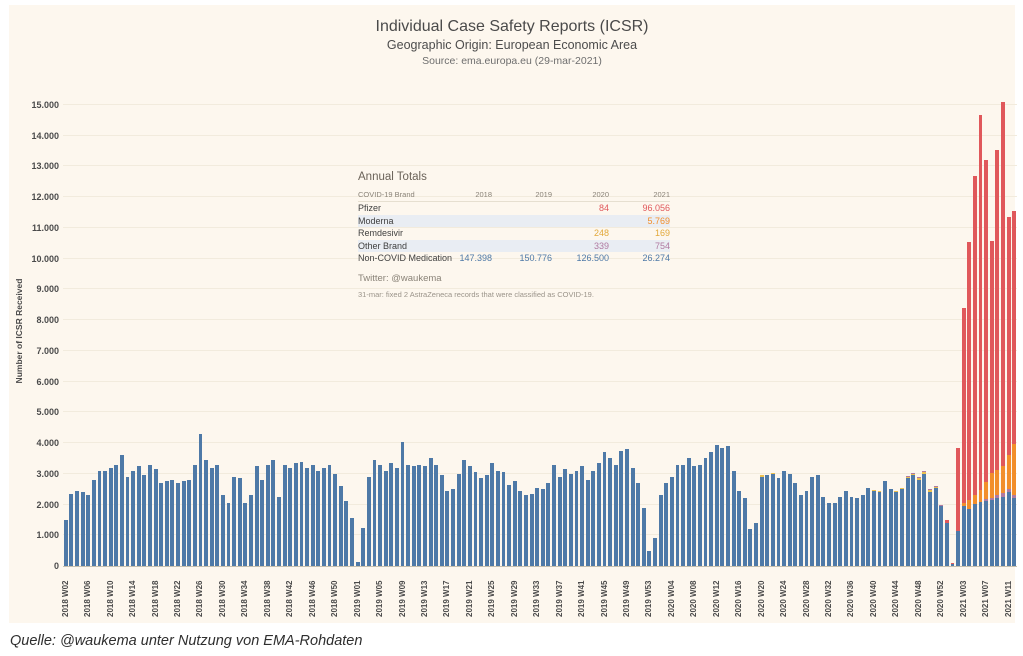  Describe the element at coordinates (514, 208) in the screenshot. I see `annual-row-0: Pfizer 84 96.056` at that location.